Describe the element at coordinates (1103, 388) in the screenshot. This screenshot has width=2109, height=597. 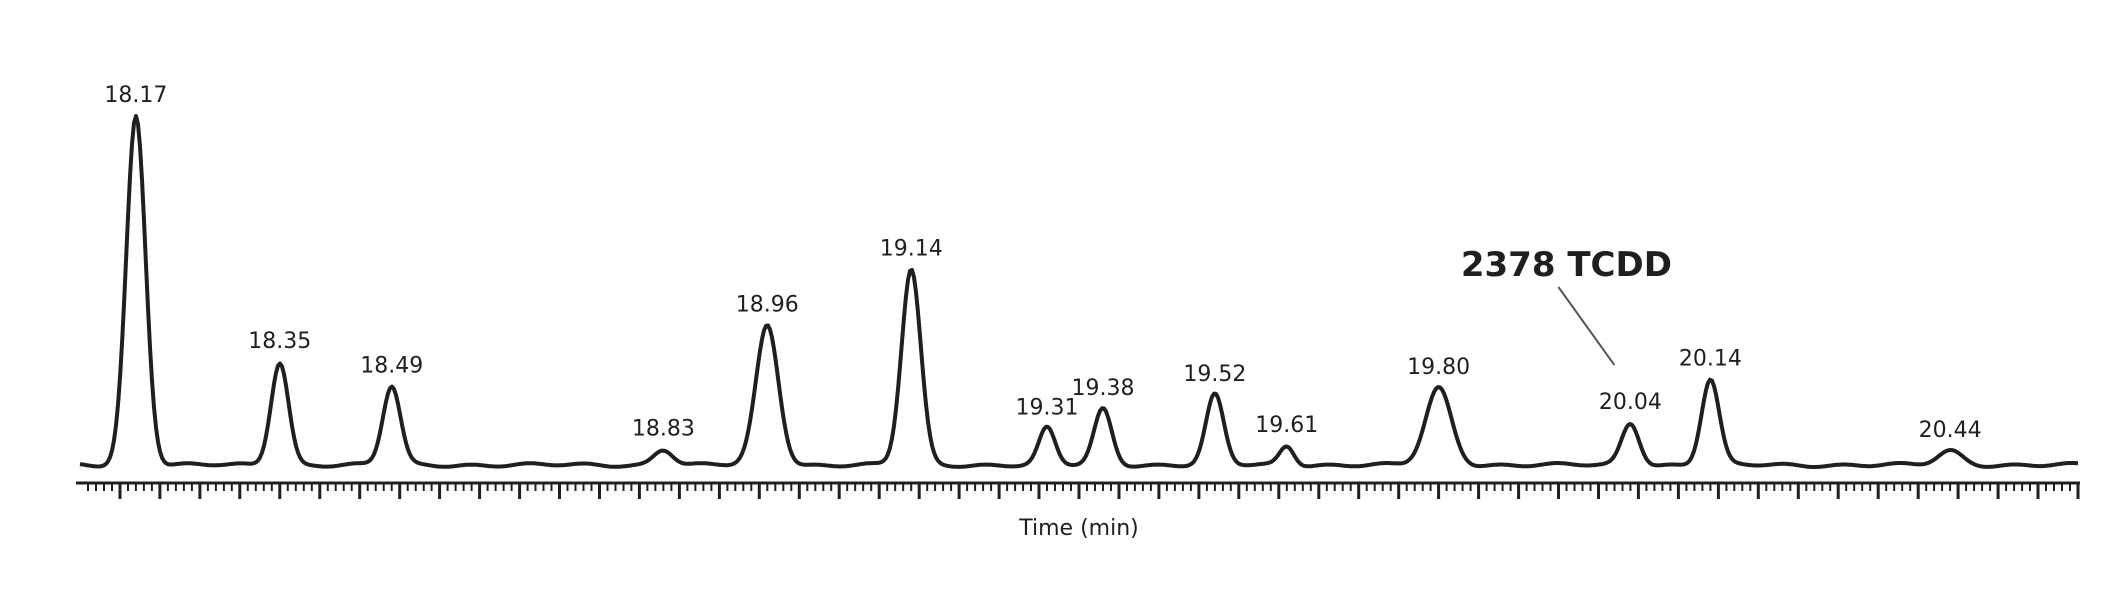
I see `peak-label-19-38: 19.38` at that location.